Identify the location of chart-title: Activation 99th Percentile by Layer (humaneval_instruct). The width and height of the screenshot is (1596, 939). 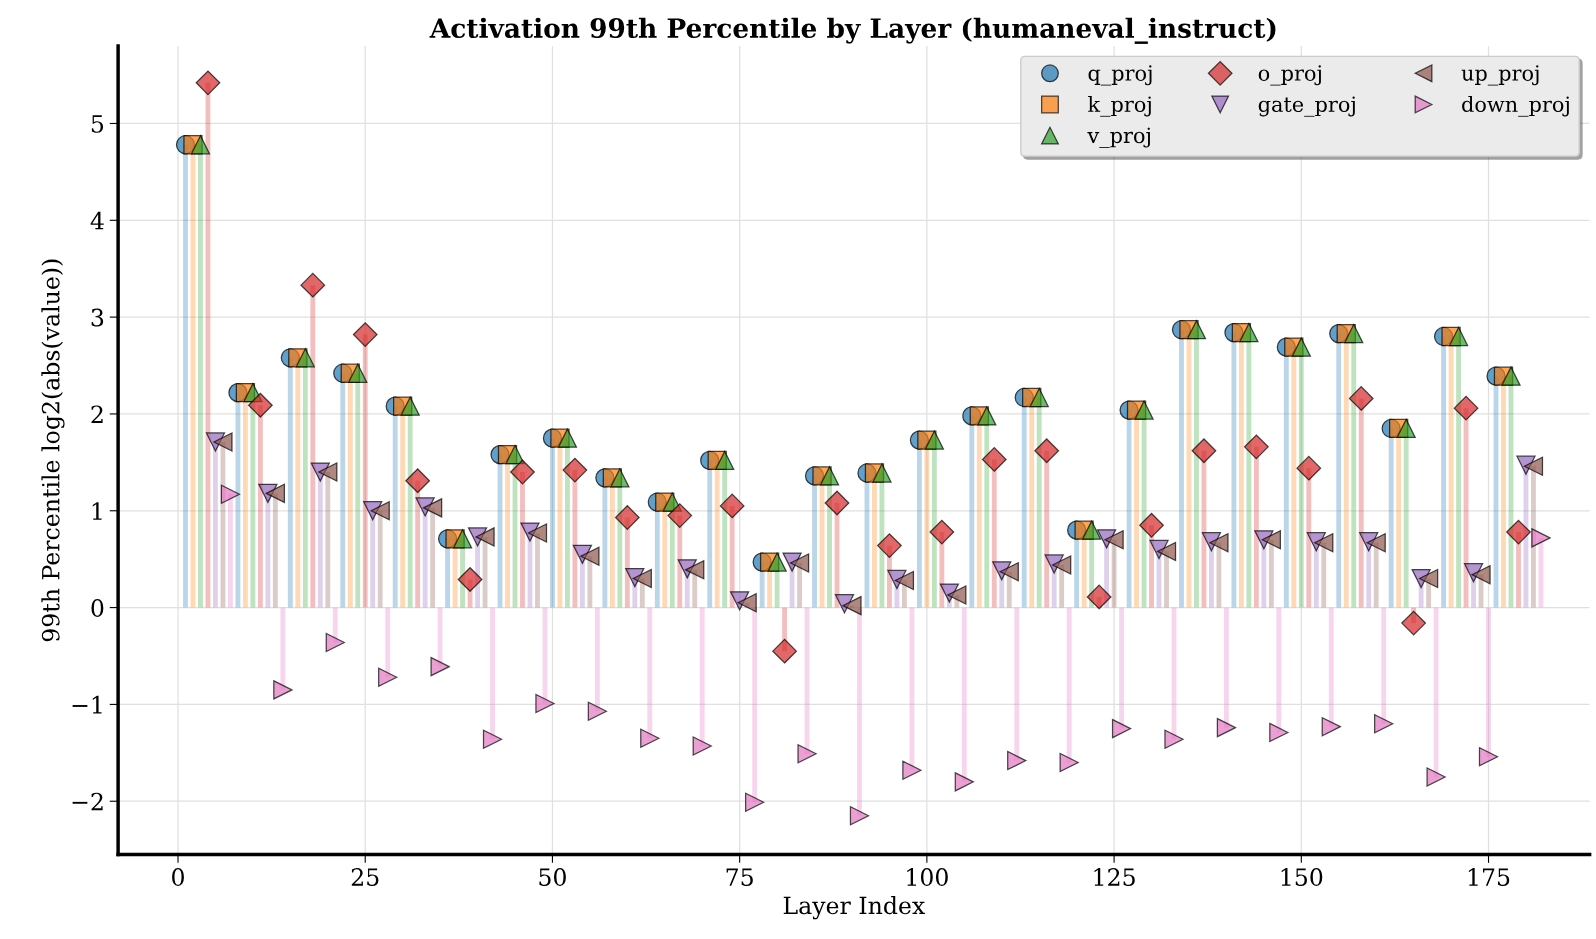
(852, 30).